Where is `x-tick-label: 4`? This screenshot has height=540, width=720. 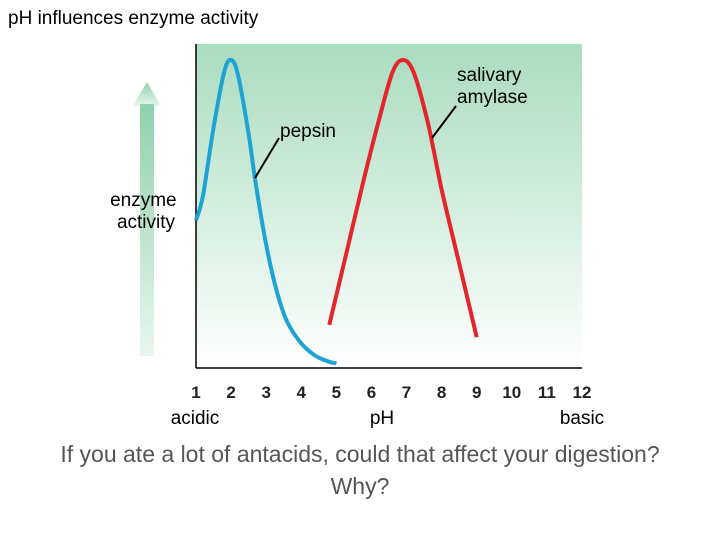 x-tick-label: 4 is located at coordinates (302, 392).